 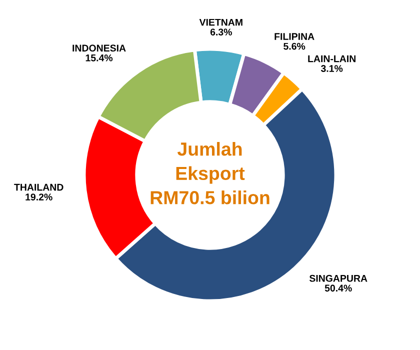 I want to click on data-label: 19.2%, so click(x=39, y=197).